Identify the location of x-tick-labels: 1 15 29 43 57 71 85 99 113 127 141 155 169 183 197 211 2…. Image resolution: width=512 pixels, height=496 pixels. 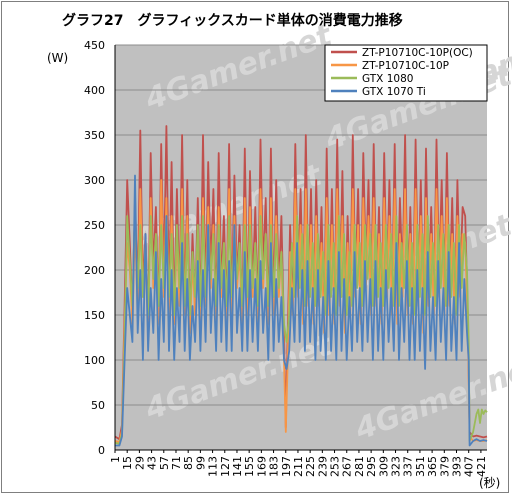
(298, 463).